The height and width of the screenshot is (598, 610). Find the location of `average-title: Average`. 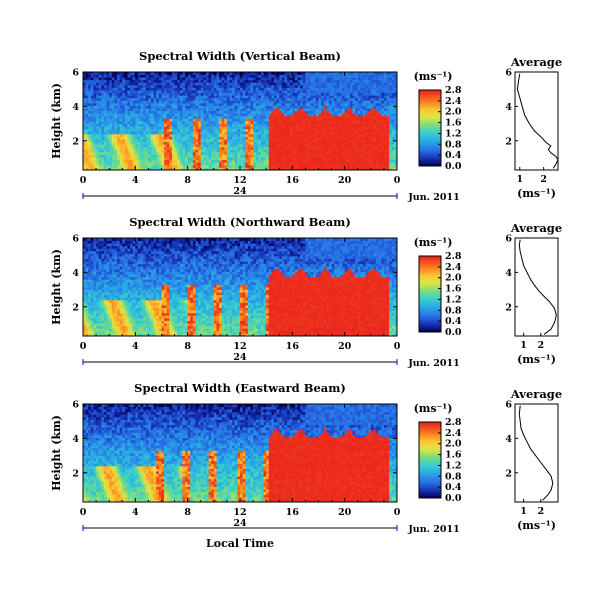

average-title: Average is located at coordinates (536, 62).